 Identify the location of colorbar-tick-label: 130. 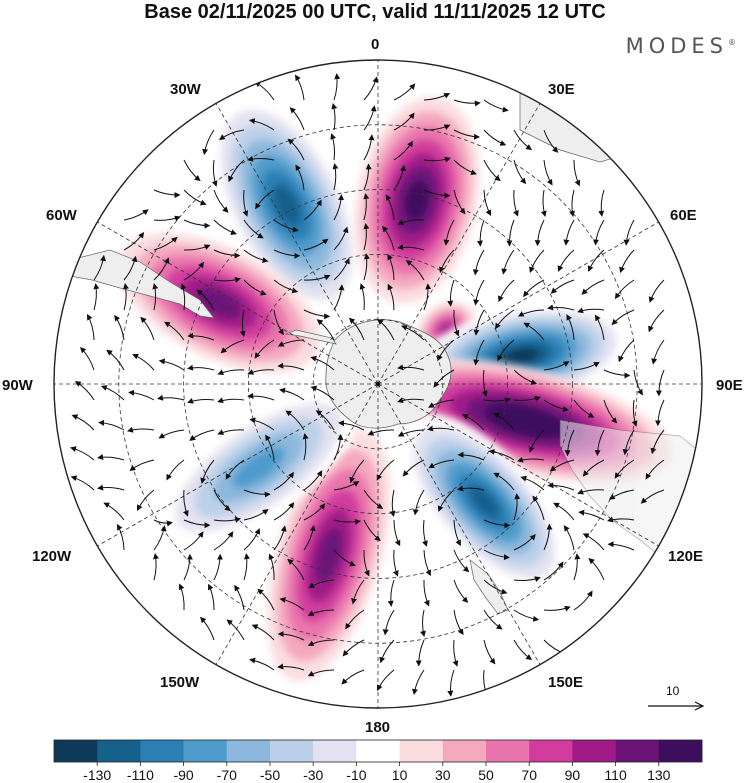
(659, 775).